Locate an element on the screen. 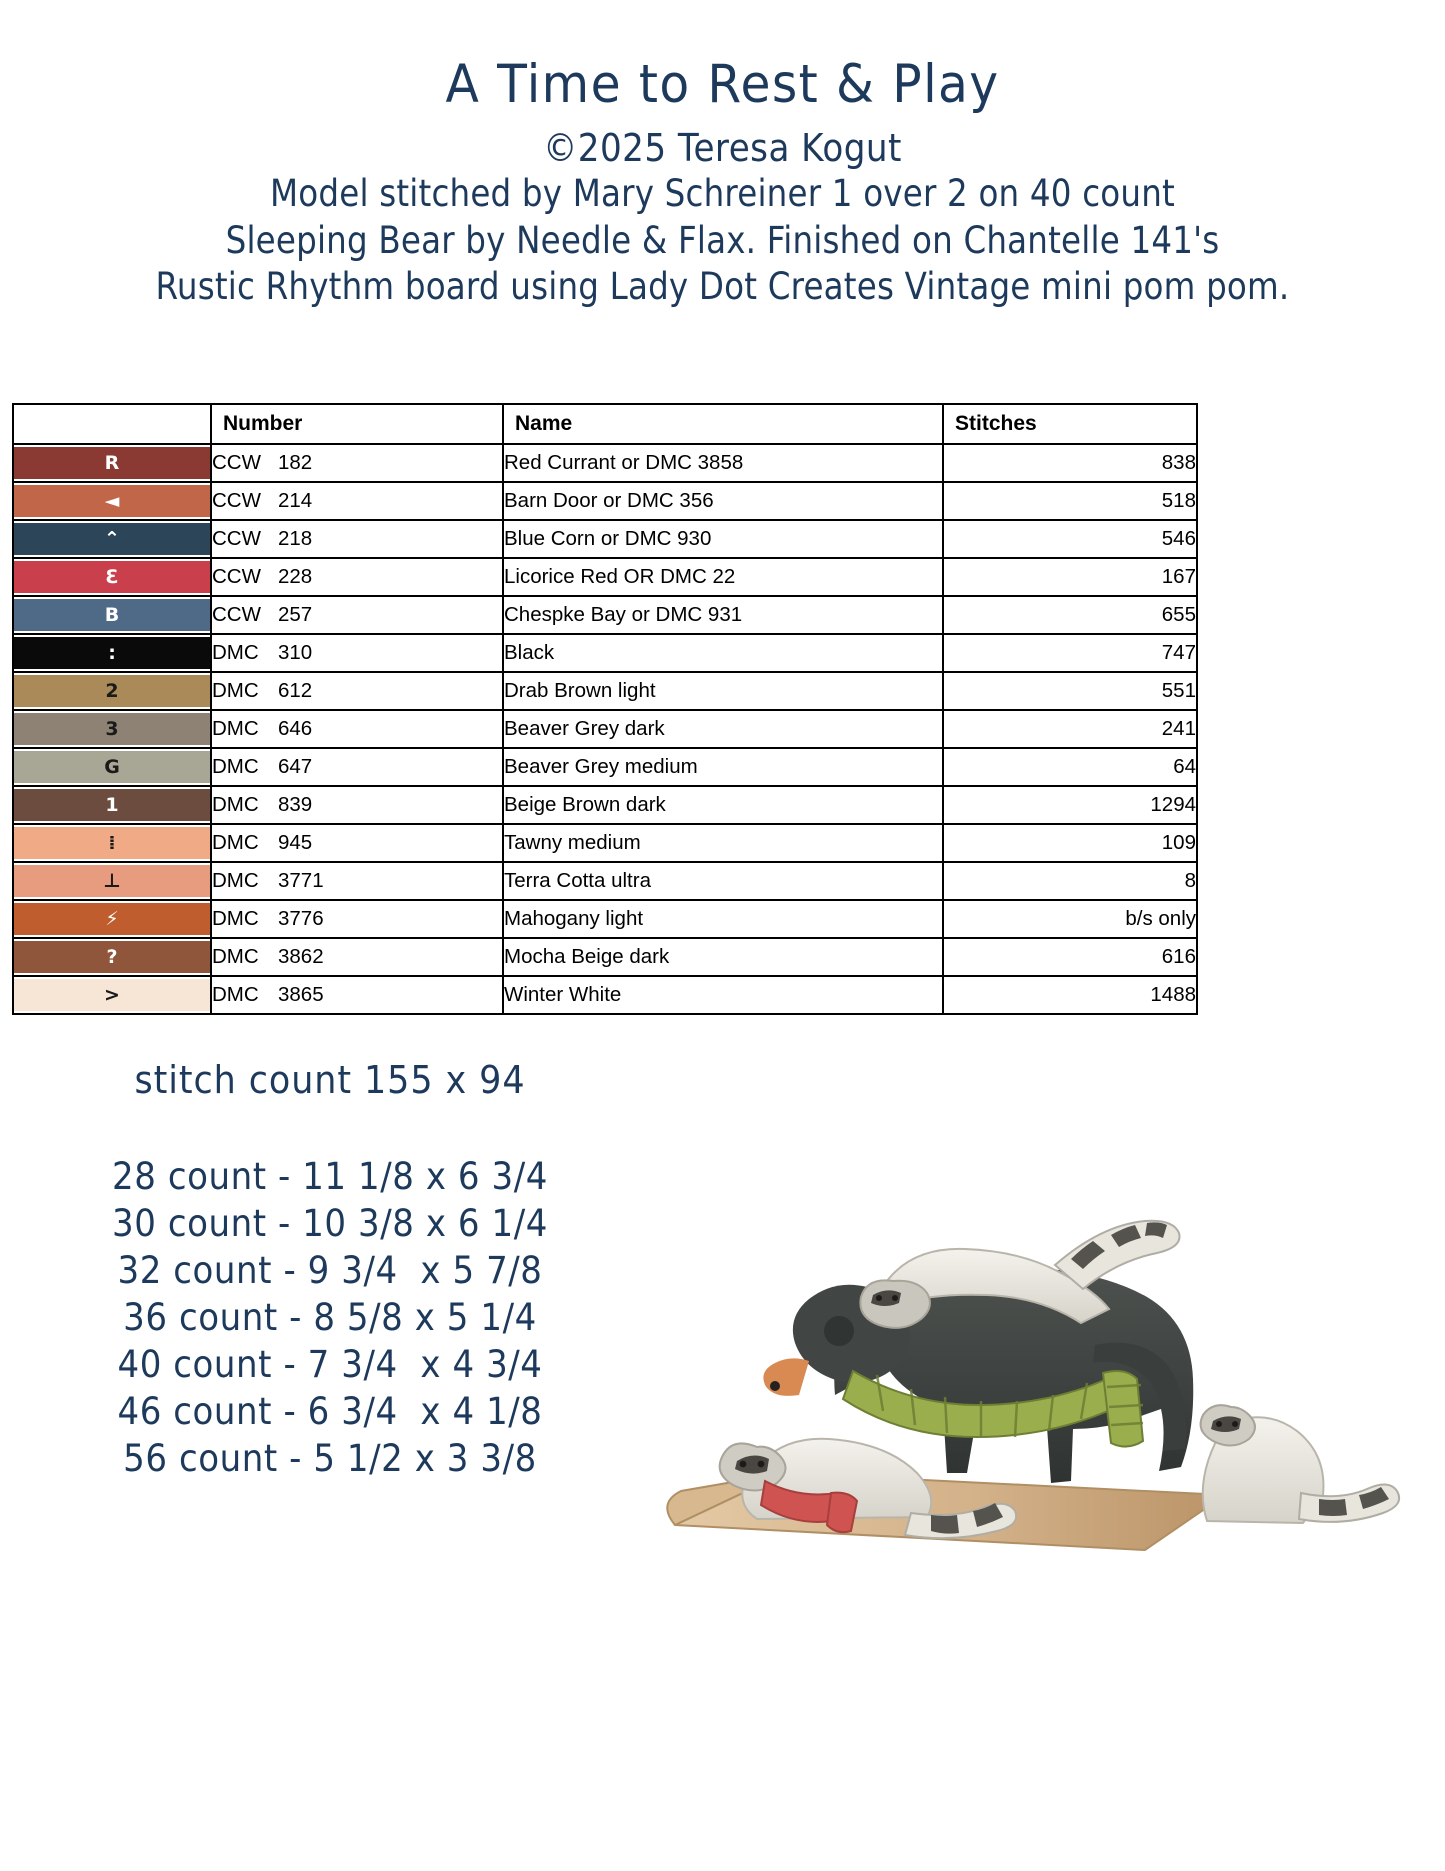 This screenshot has width=1445, height=1871. floss-name-cell: Drab Brown light is located at coordinates (723, 691).